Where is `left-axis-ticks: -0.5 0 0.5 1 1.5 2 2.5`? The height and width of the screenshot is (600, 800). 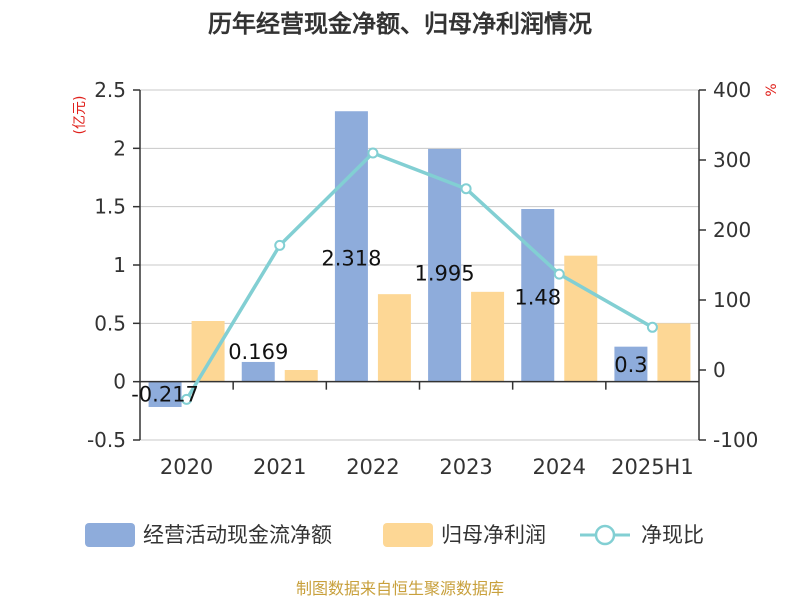
left-axis-ticks: -0.5 0 0.5 1 1.5 2 2.5 is located at coordinates (113, 265).